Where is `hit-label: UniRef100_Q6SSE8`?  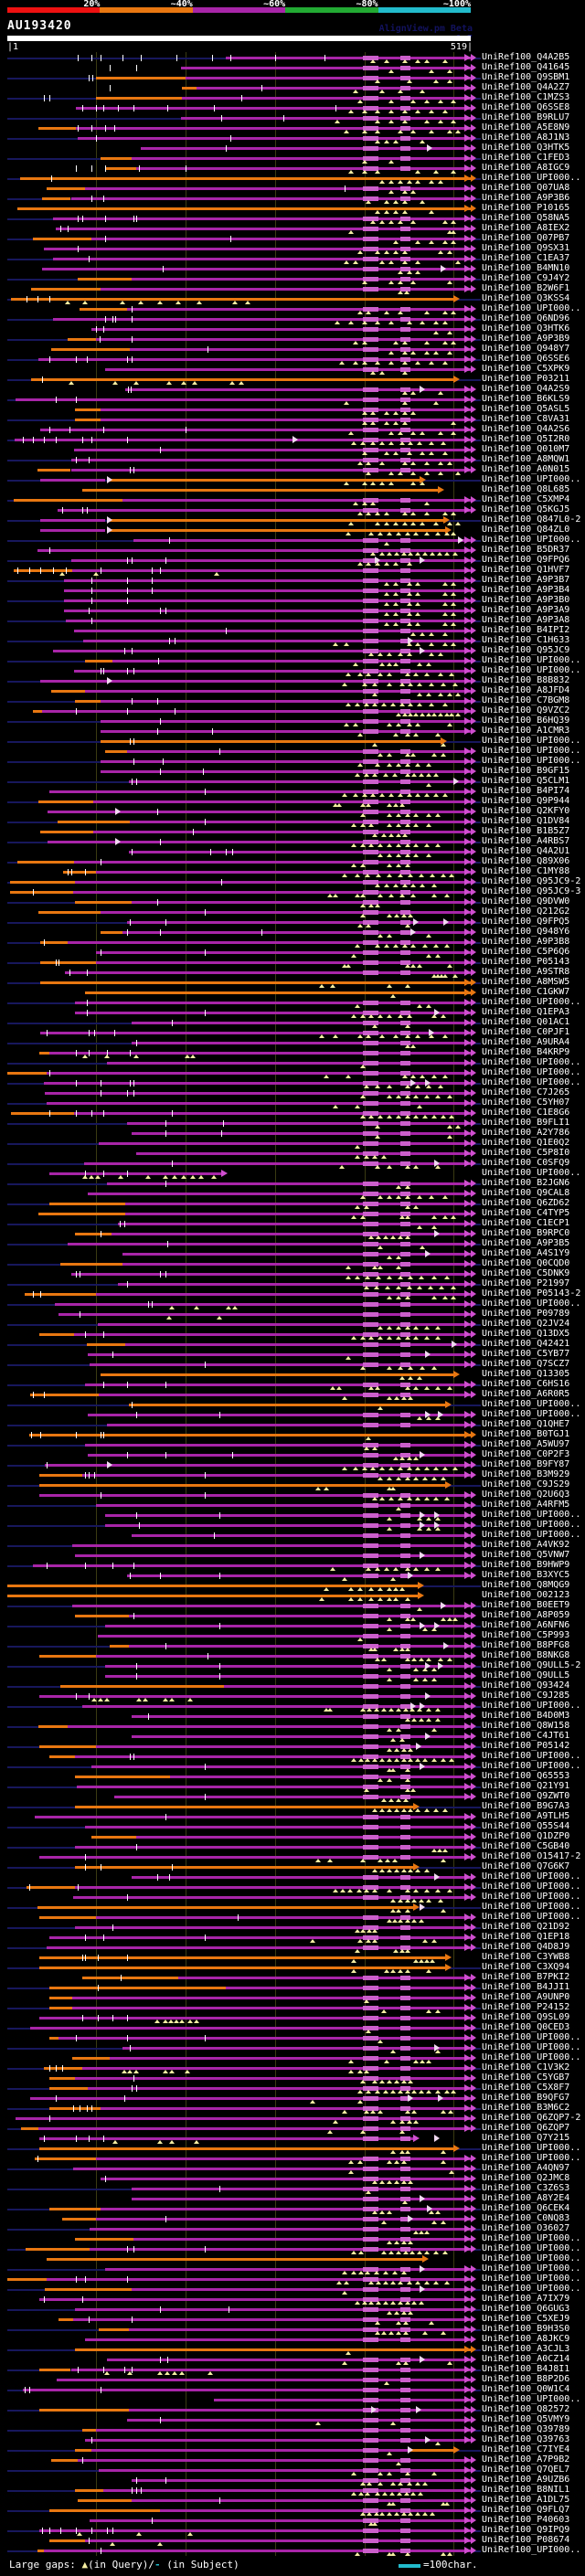
hit-label: UniRef100_Q6SSE8 is located at coordinates (526, 107).